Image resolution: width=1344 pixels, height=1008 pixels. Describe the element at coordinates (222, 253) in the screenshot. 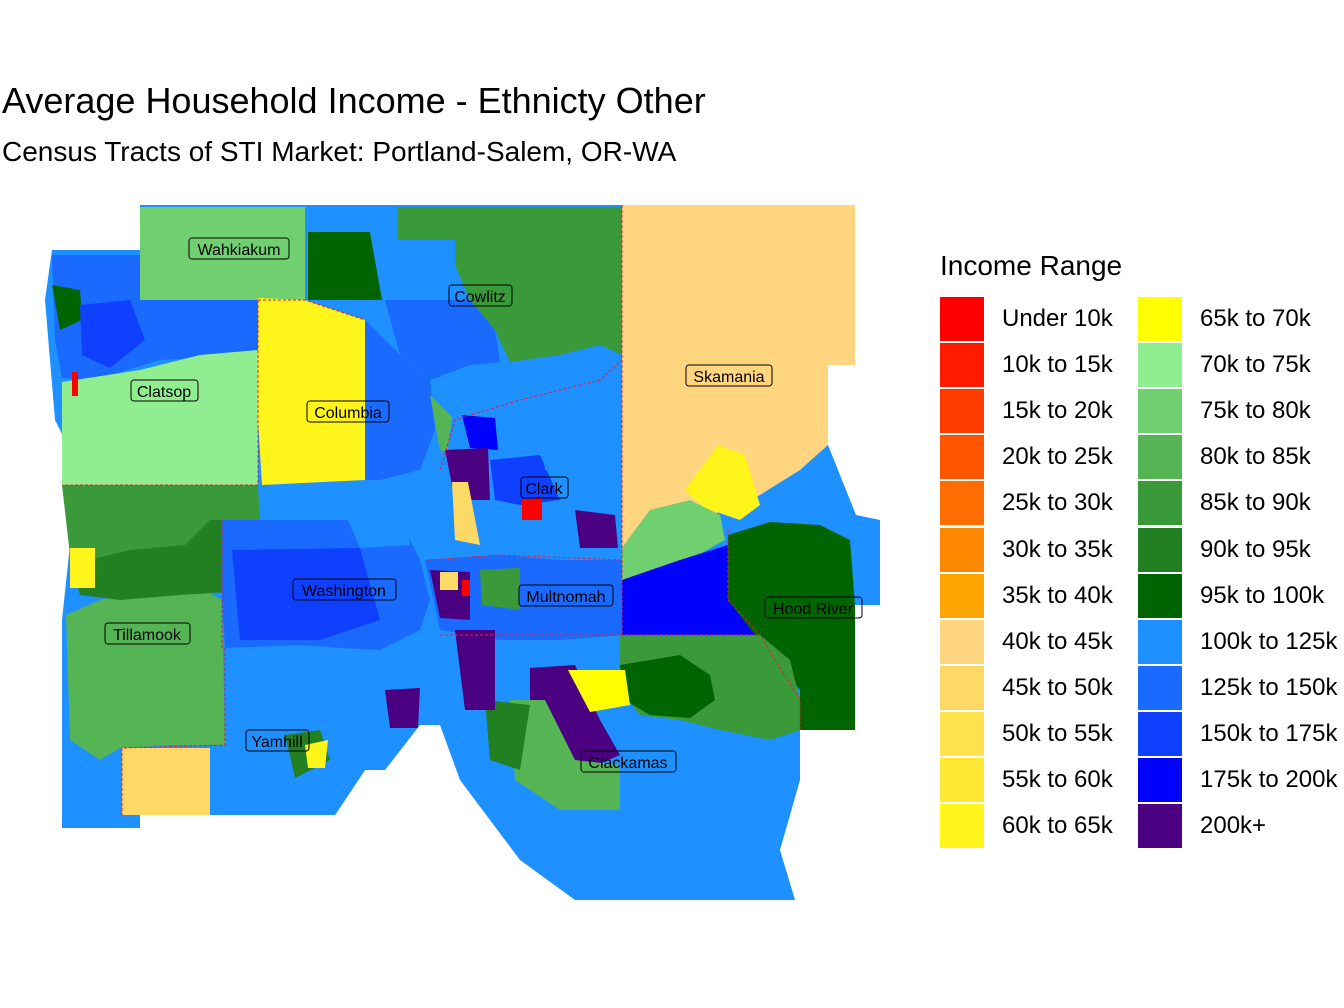

I see `region-wahkiakum` at that location.